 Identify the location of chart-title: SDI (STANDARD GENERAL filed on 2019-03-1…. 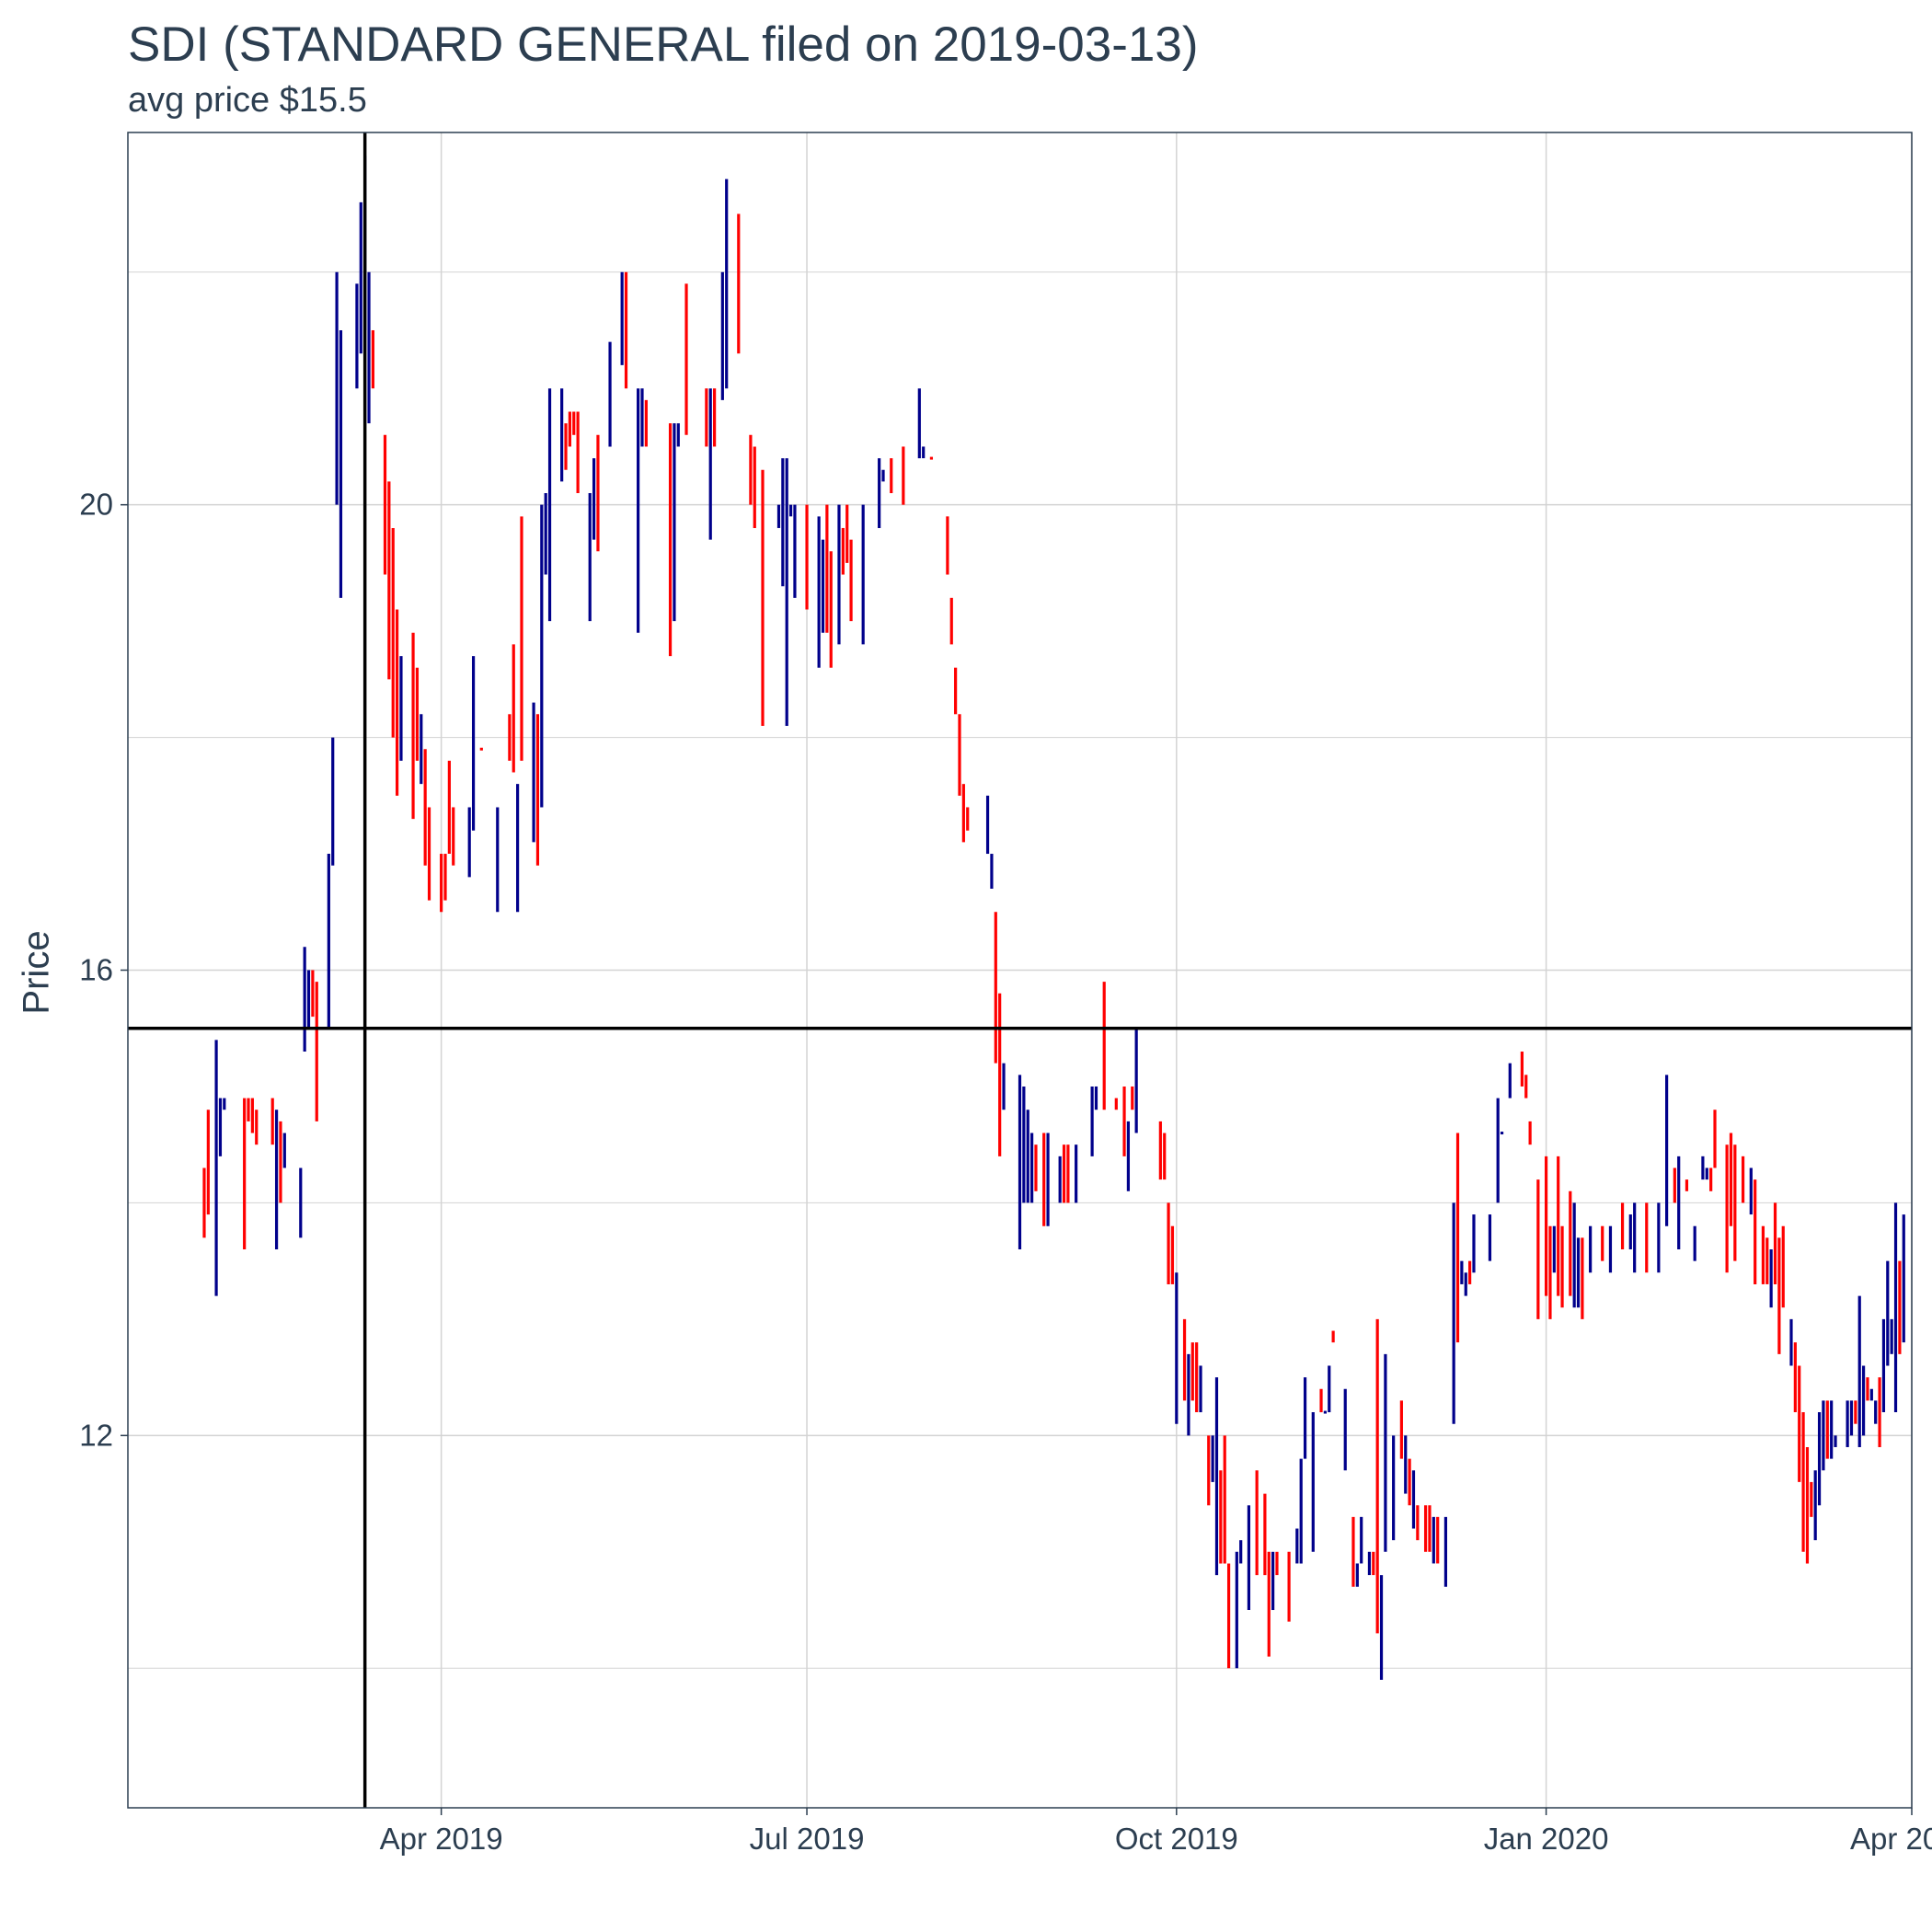
(663, 44).